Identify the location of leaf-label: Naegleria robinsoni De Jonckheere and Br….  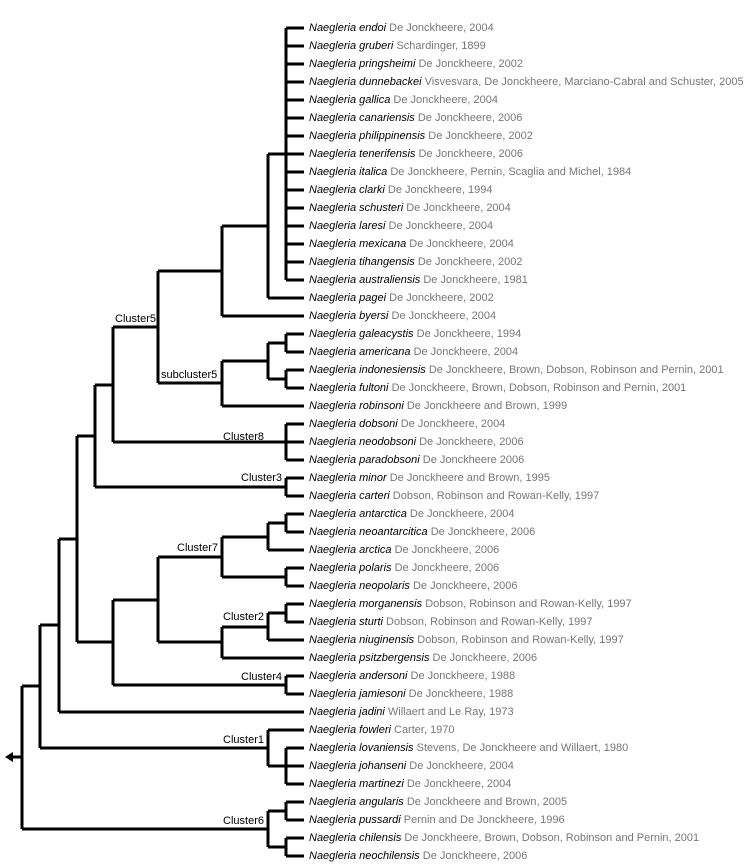
(438, 406).